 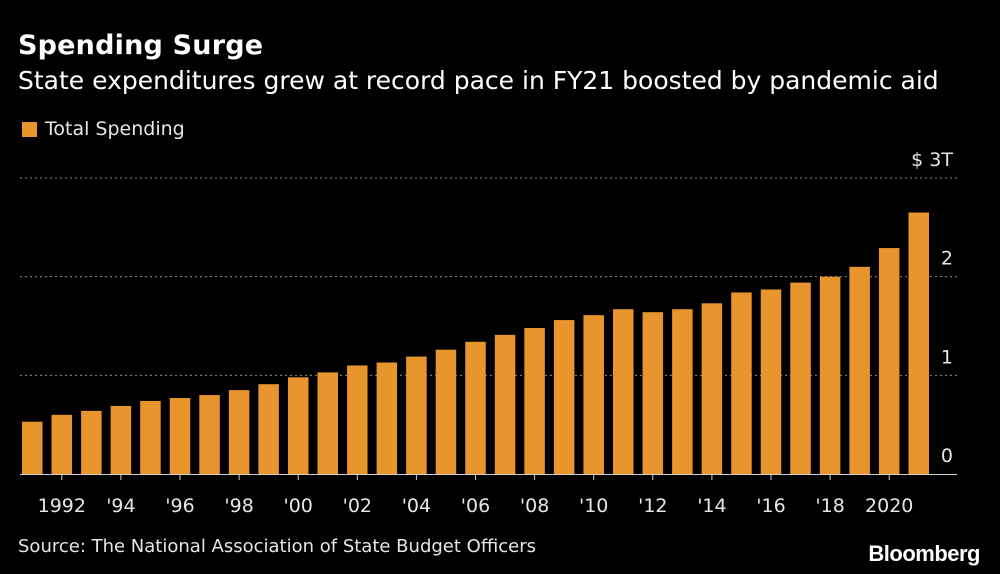 I want to click on bar-1995, so click(x=150, y=437).